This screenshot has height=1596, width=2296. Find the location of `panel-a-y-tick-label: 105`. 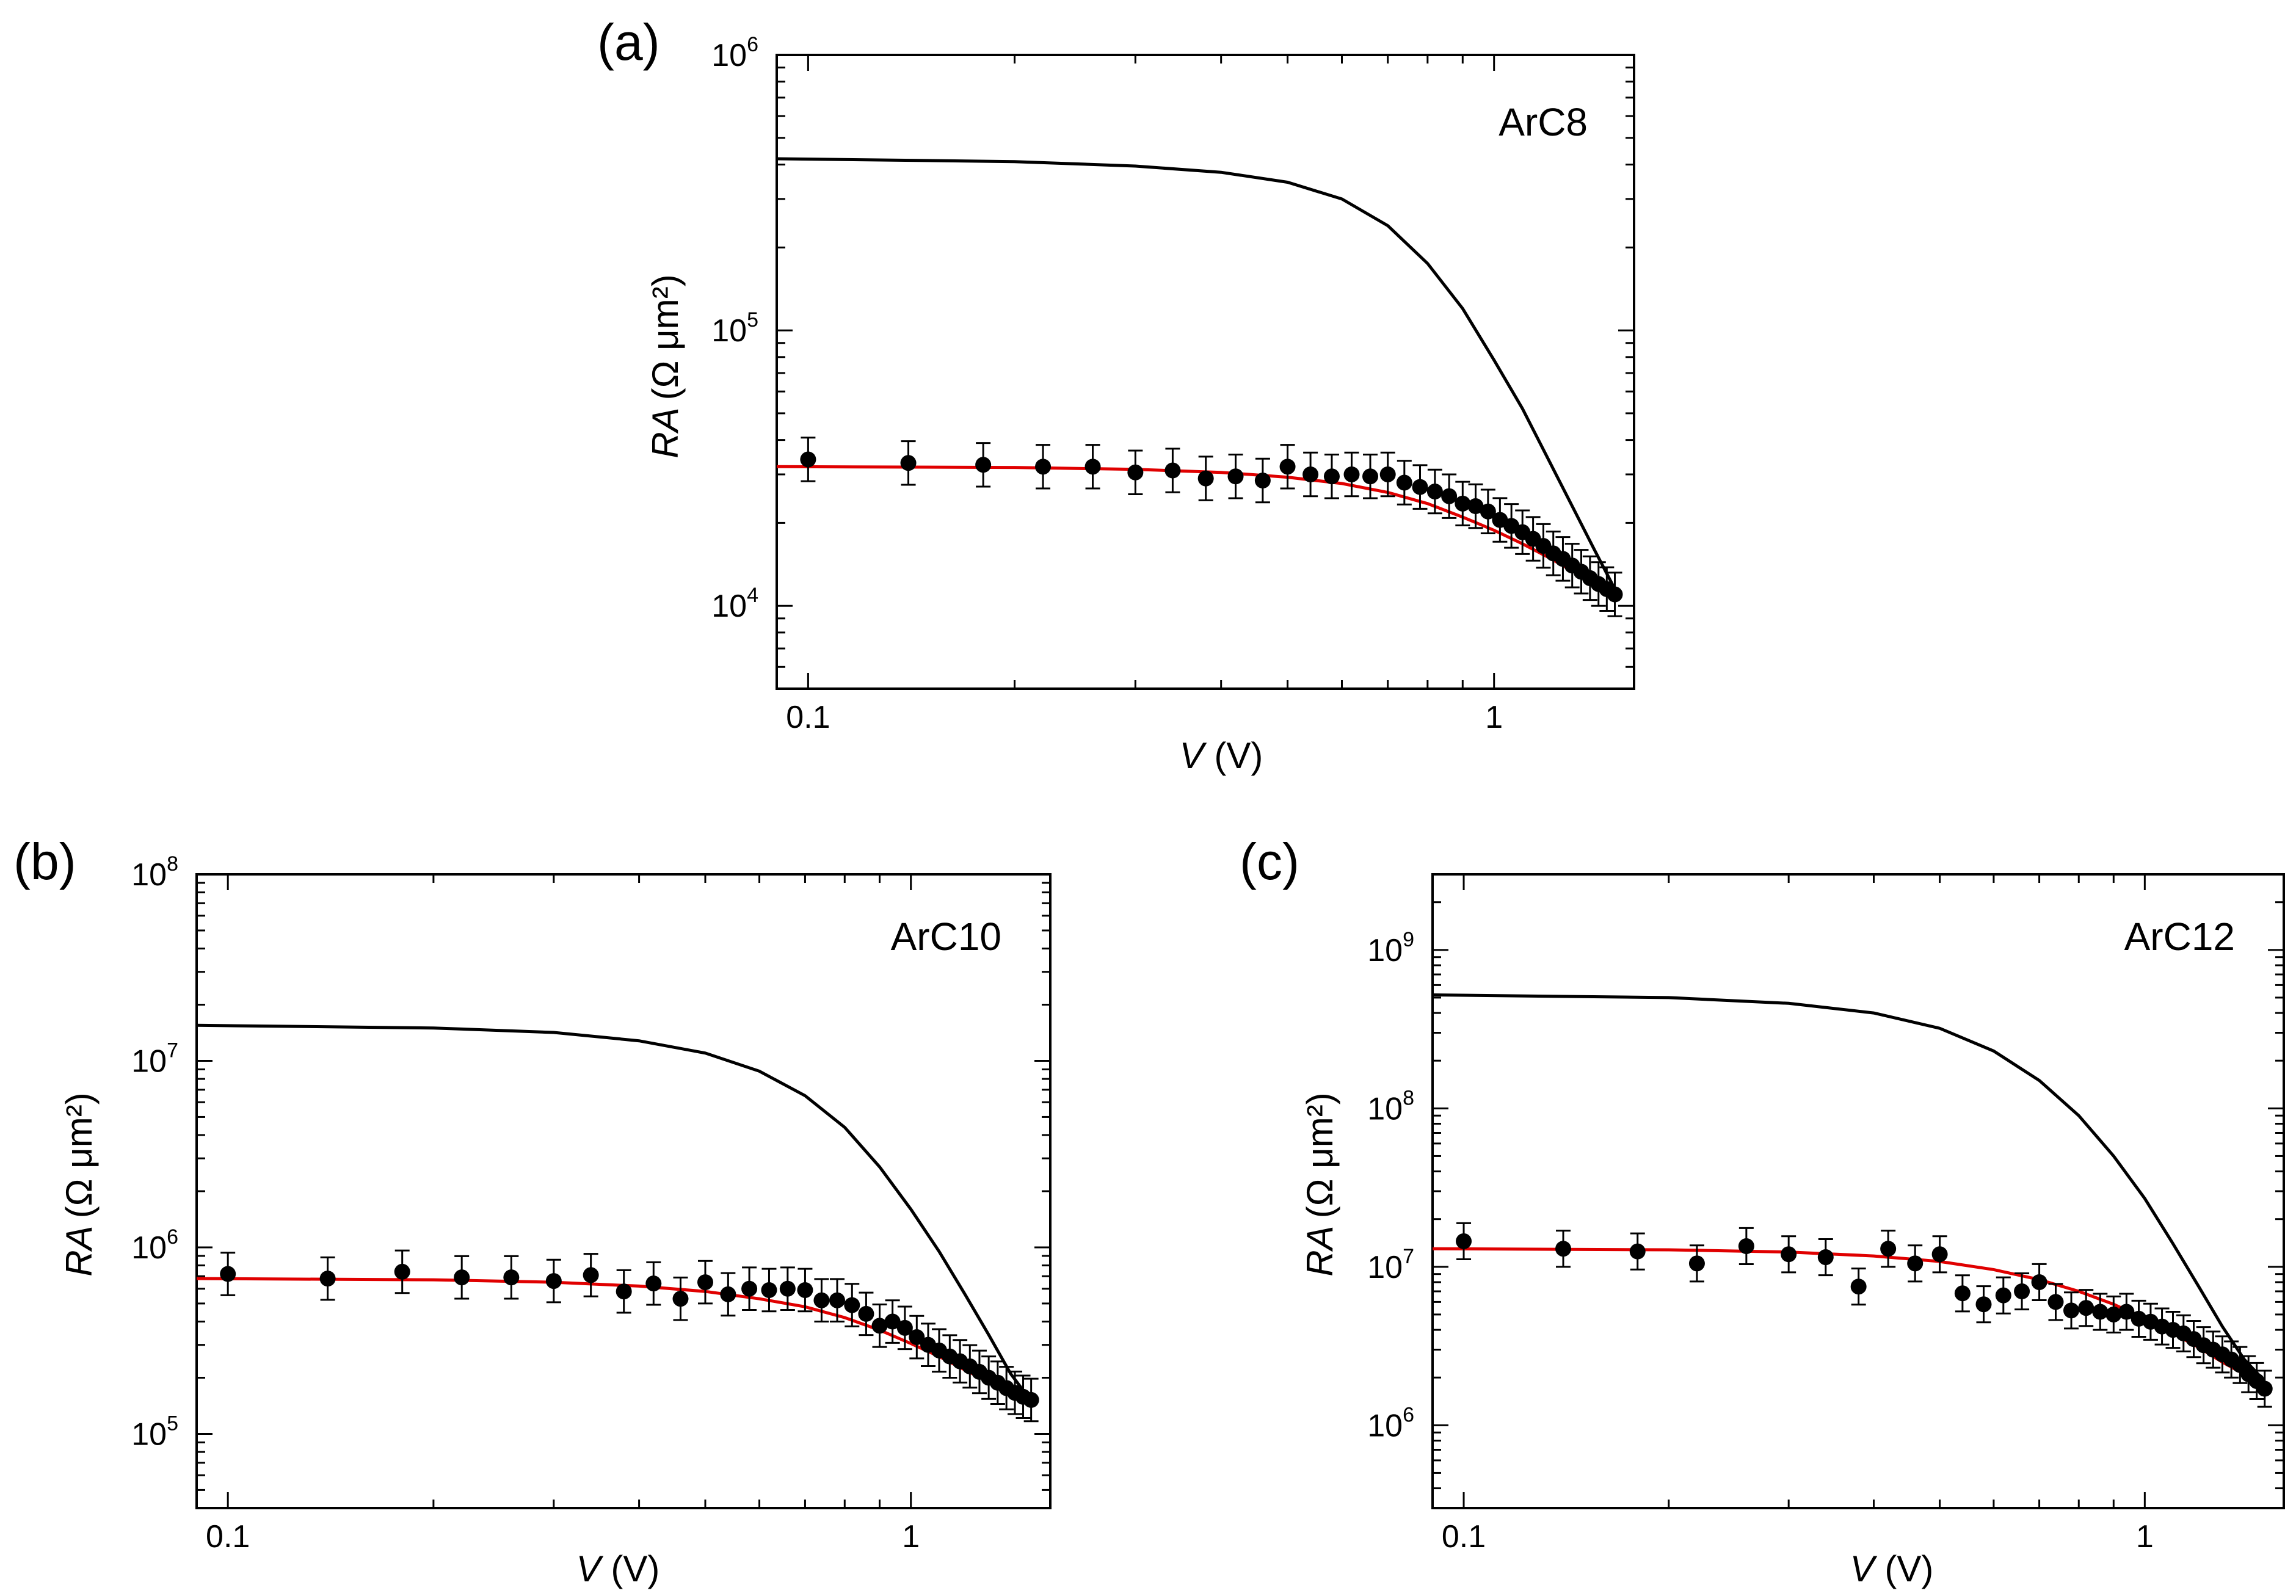

panel-a-y-tick-label: 105 is located at coordinates (735, 328).